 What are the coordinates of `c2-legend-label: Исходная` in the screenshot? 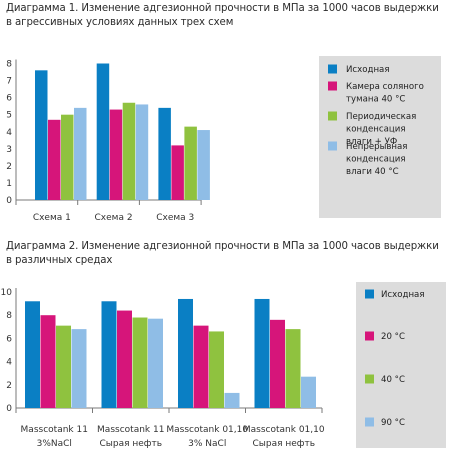 It's located at (403, 295).